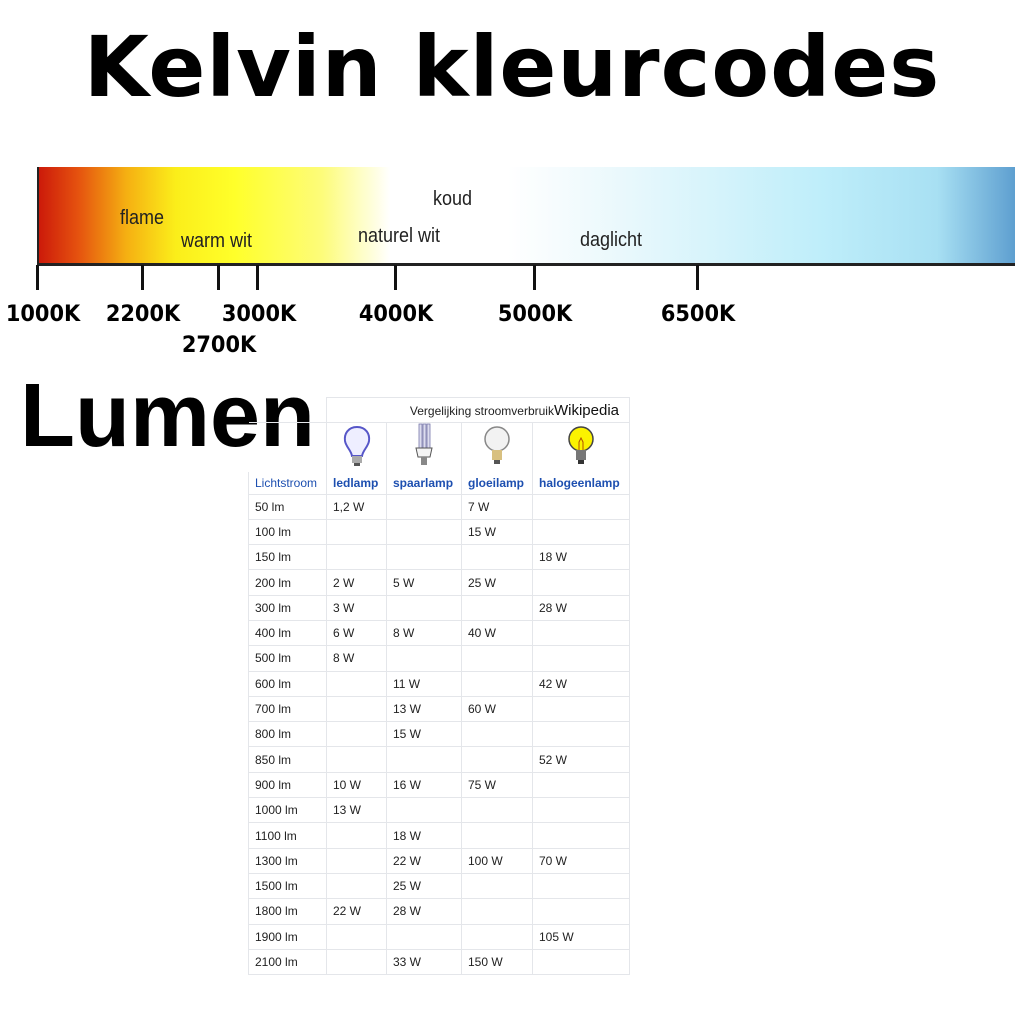 The image size is (1024, 1024). I want to click on table-row: 1100 lm 18 W, so click(439, 835).